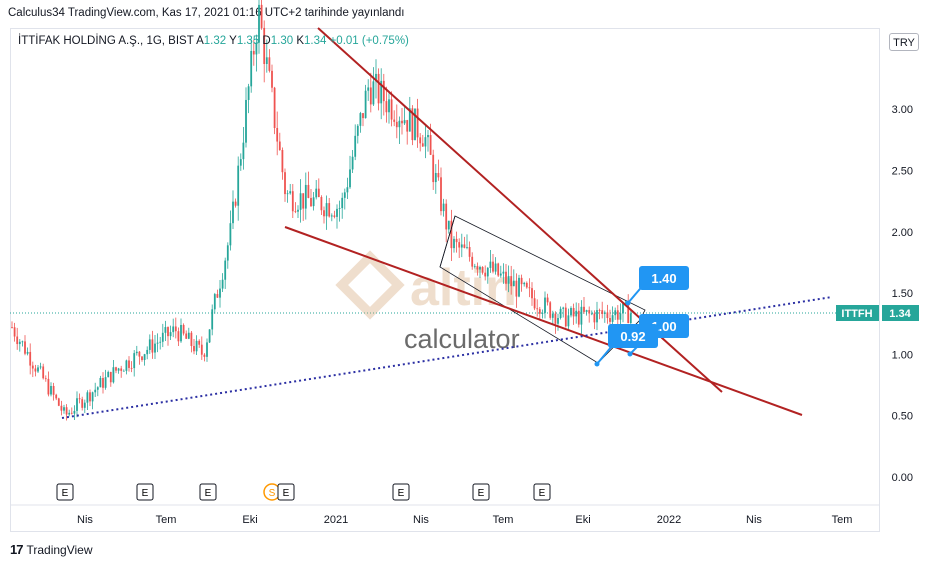  Describe the element at coordinates (282, 41) in the screenshot. I see `low-value: 1.30` at that location.